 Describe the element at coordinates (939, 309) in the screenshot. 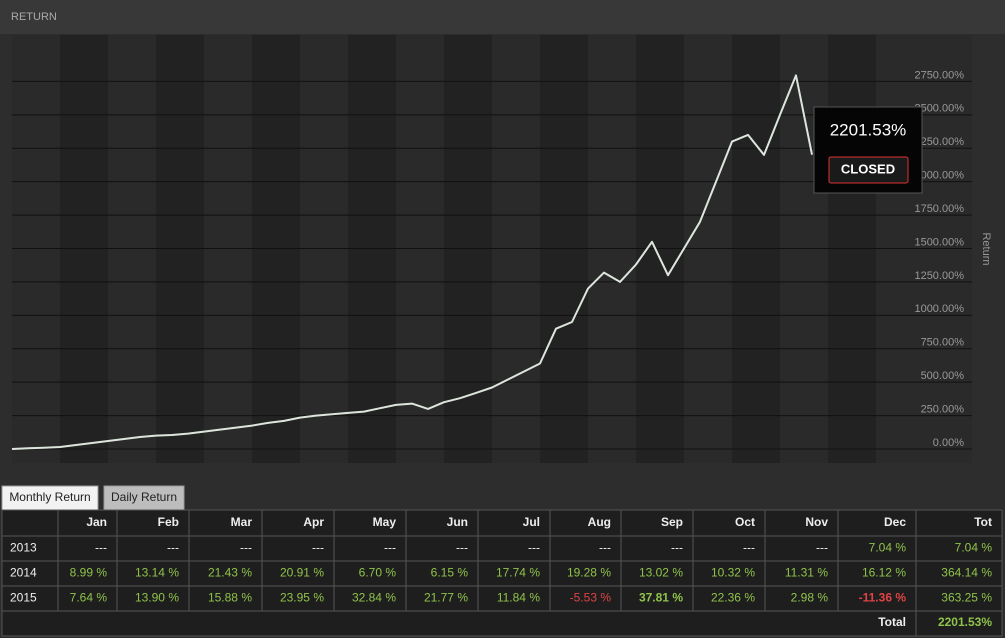

I see `y-tick-label: 1000.00%` at that location.